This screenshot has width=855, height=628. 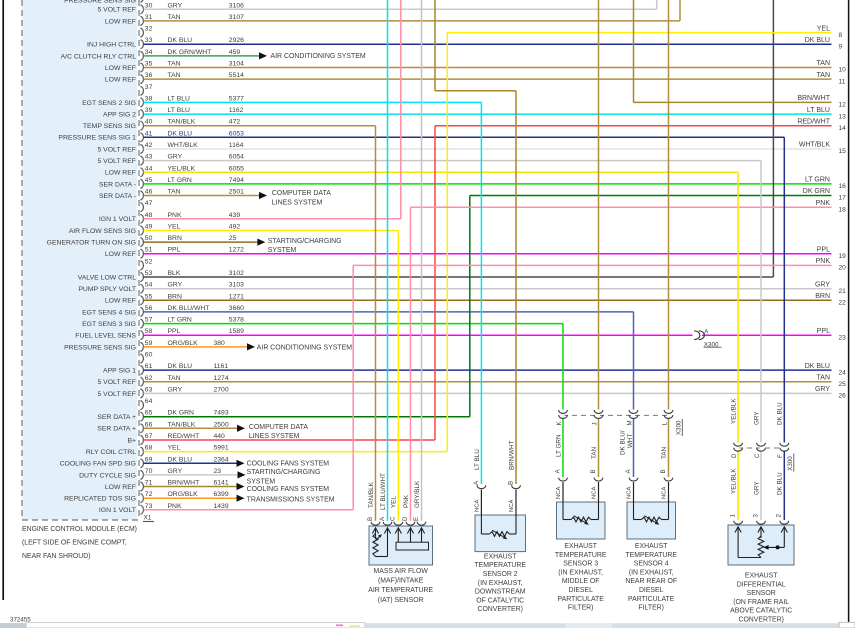 What do you see at coordinates (149, 250) in the screenshot?
I see `svg-text: 51` at bounding box center [149, 250].